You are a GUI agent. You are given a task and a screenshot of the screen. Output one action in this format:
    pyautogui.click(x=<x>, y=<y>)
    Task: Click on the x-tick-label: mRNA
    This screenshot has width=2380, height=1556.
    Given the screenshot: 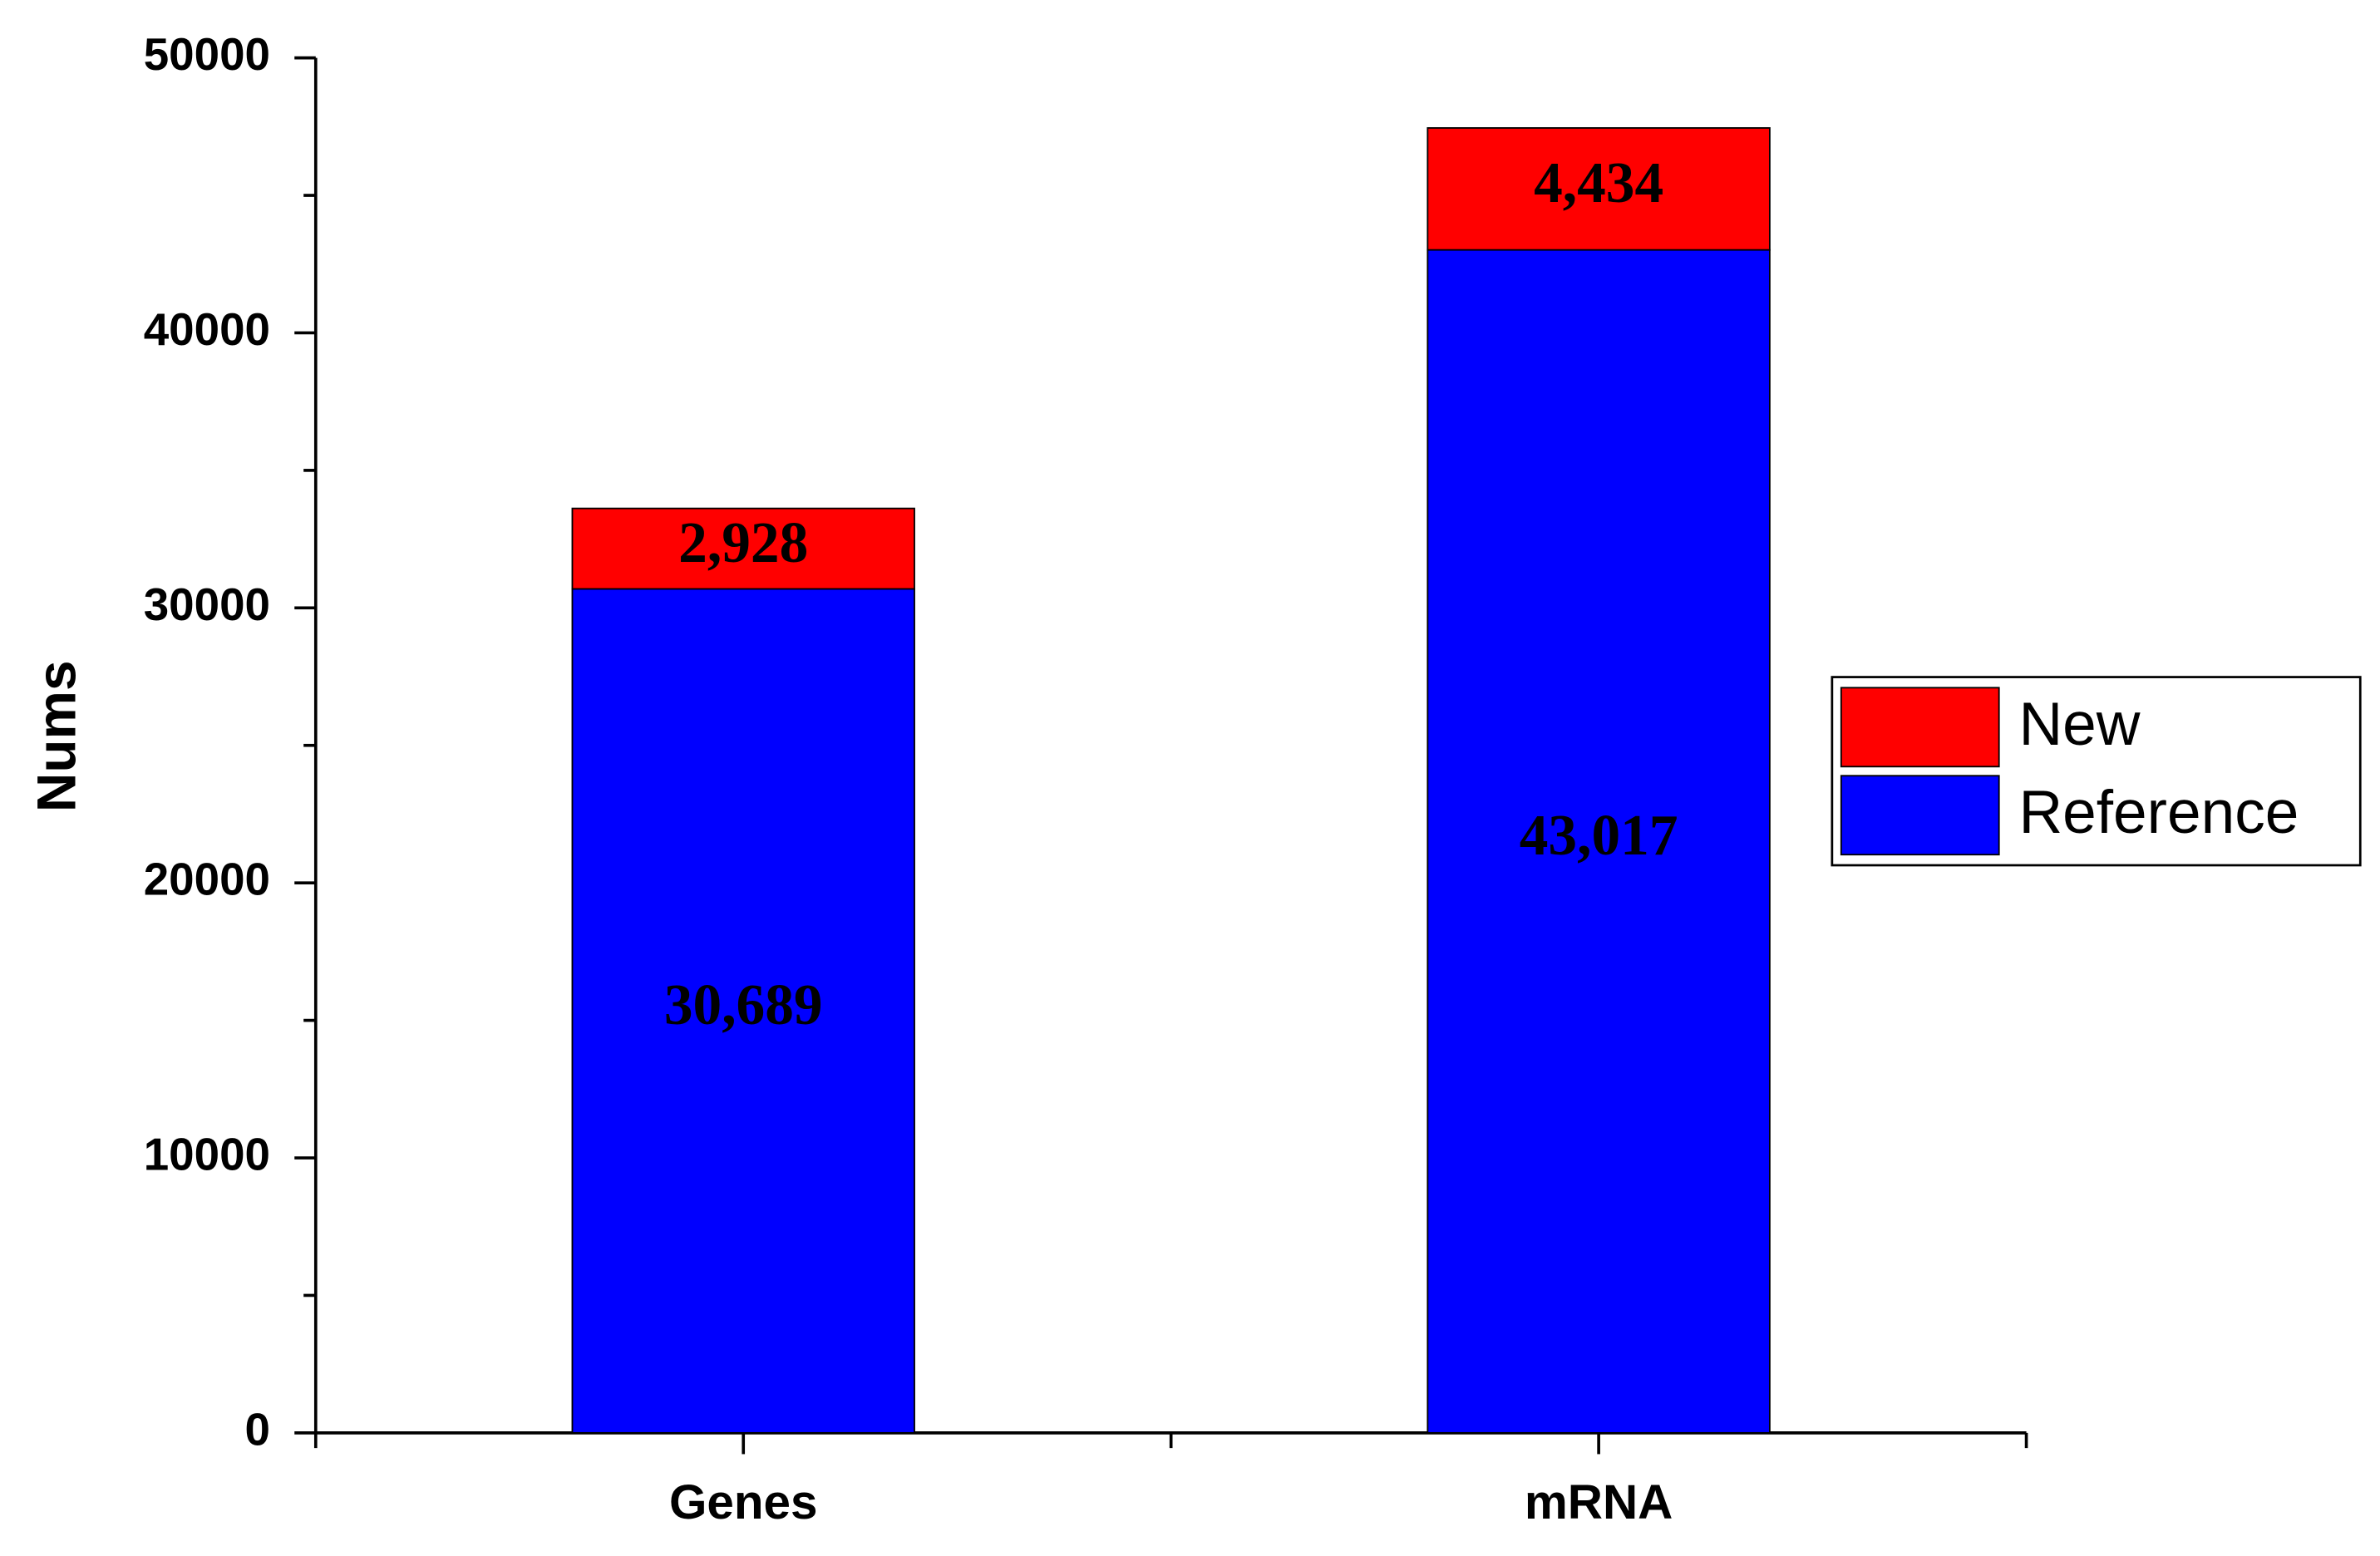 What is the action you would take?
    pyautogui.click(x=1599, y=1502)
    